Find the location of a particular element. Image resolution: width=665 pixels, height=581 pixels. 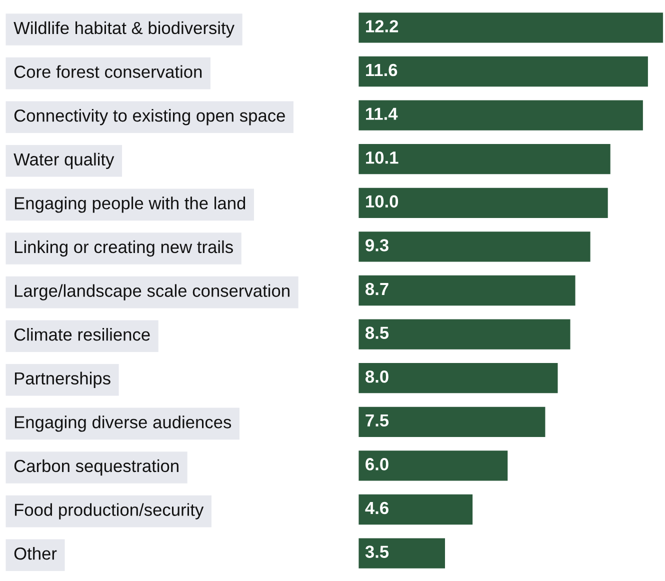

data-label: 8.0 is located at coordinates (376, 376).